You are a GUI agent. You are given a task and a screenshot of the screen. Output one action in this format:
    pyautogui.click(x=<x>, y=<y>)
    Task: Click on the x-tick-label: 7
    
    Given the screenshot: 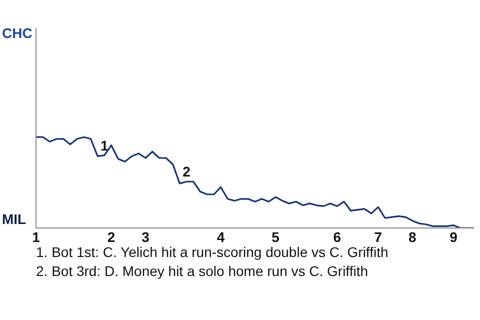 What is the action you would take?
    pyautogui.click(x=378, y=237)
    